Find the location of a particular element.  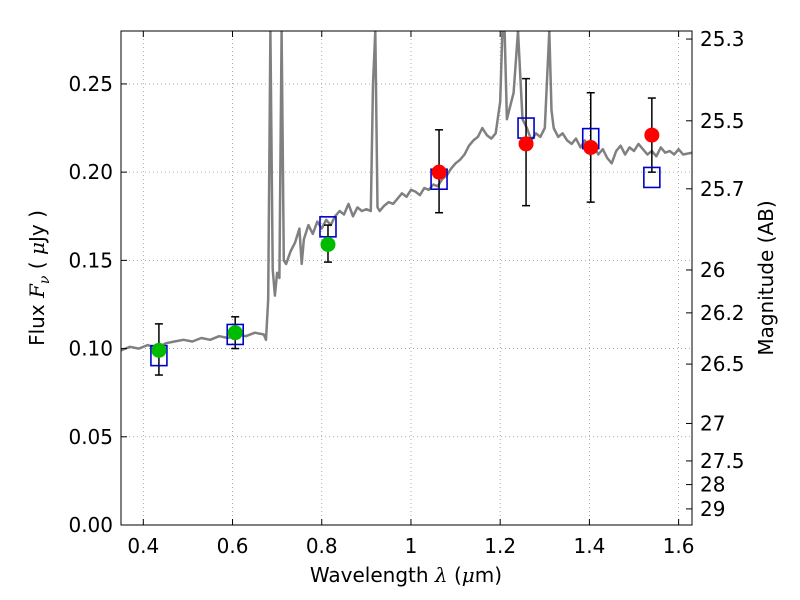

y2-tick-label: 27.5 is located at coordinates (722, 461).